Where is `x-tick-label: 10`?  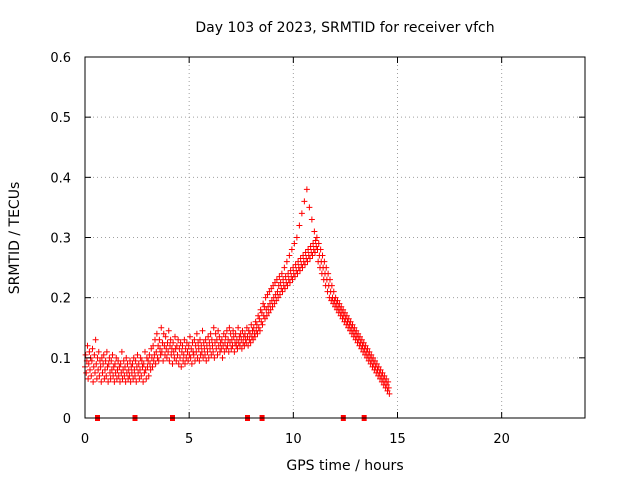
x-tick-label: 10 is located at coordinates (293, 439).